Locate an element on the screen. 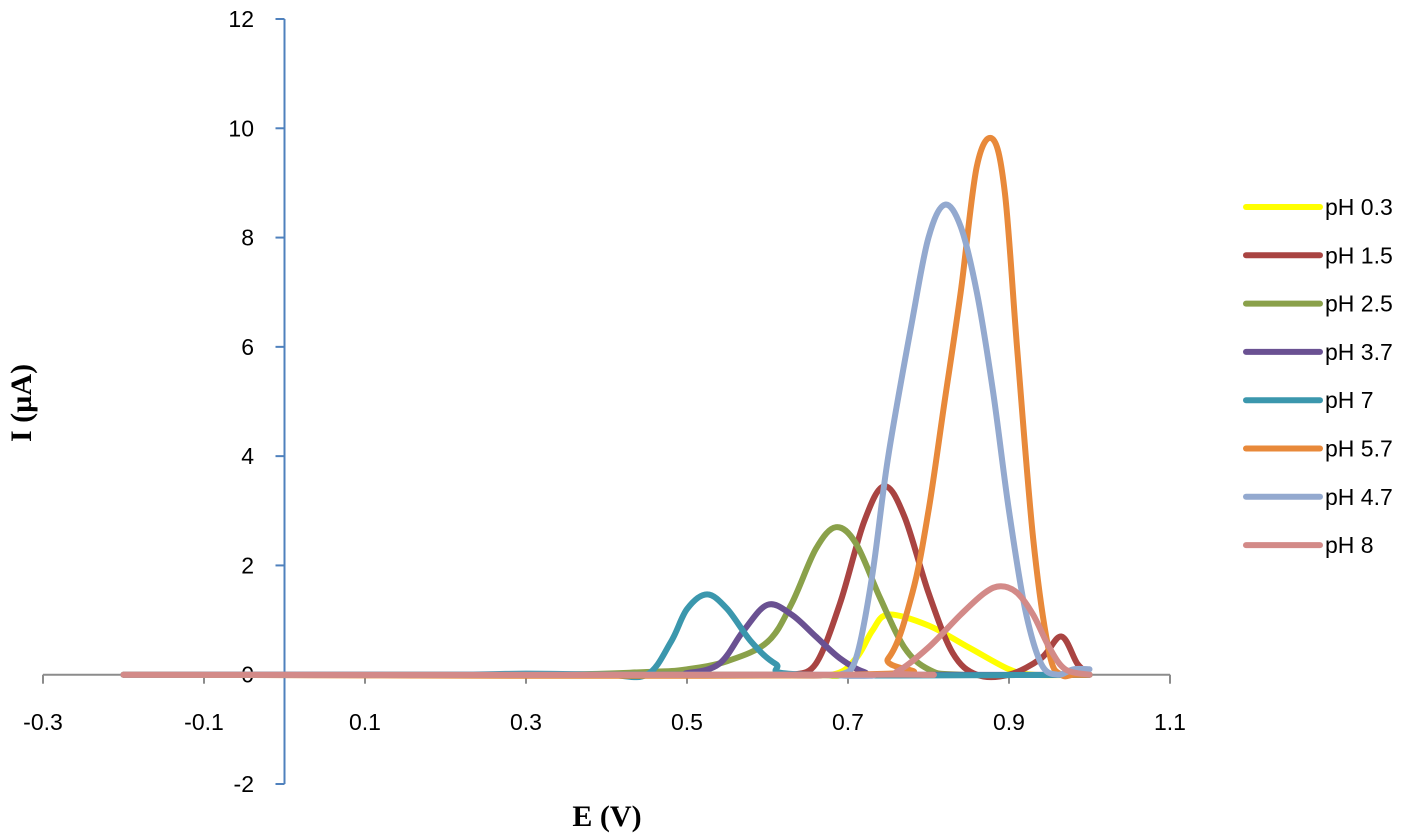 This screenshot has width=1419, height=837. x-tick-label: 0.5 is located at coordinates (687, 722).